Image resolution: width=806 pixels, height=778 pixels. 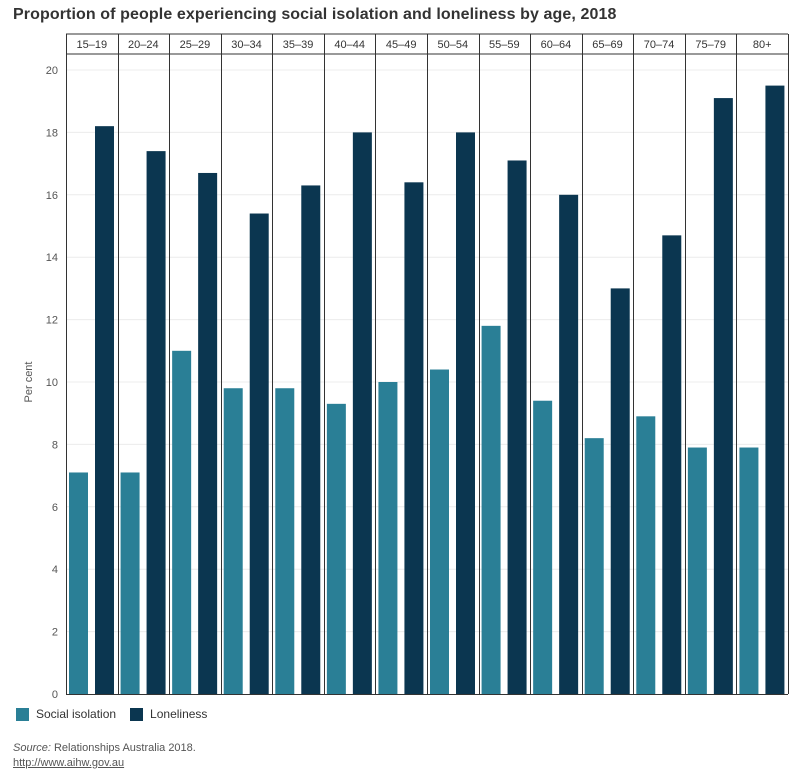 I want to click on y-tick-label: 14, so click(x=52, y=258).